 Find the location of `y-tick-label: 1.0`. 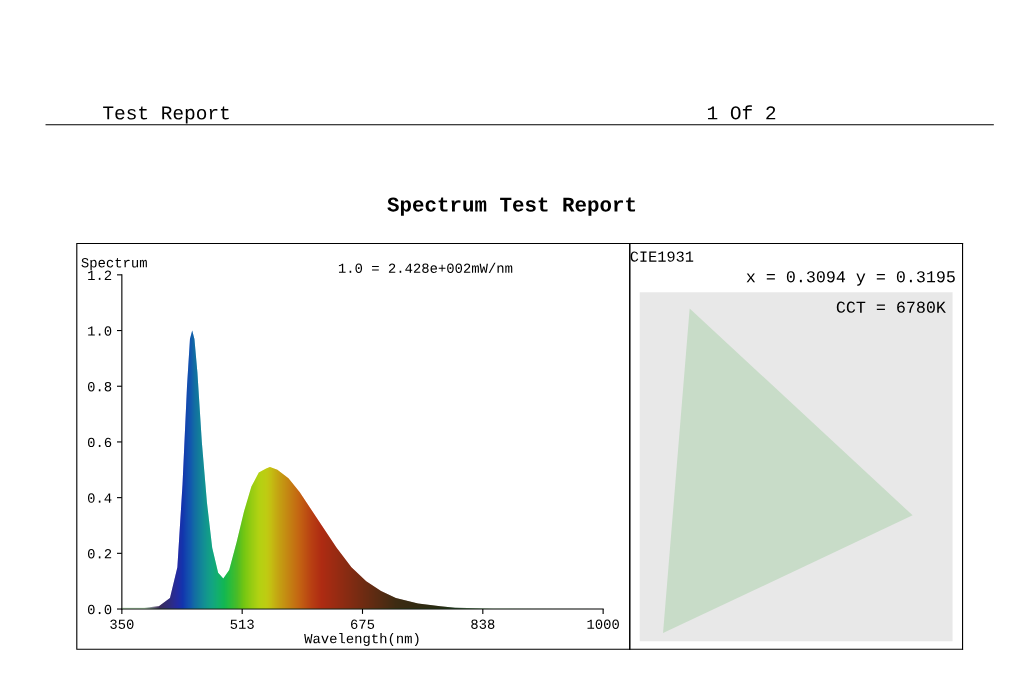

y-tick-label: 1.0 is located at coordinates (100, 331).